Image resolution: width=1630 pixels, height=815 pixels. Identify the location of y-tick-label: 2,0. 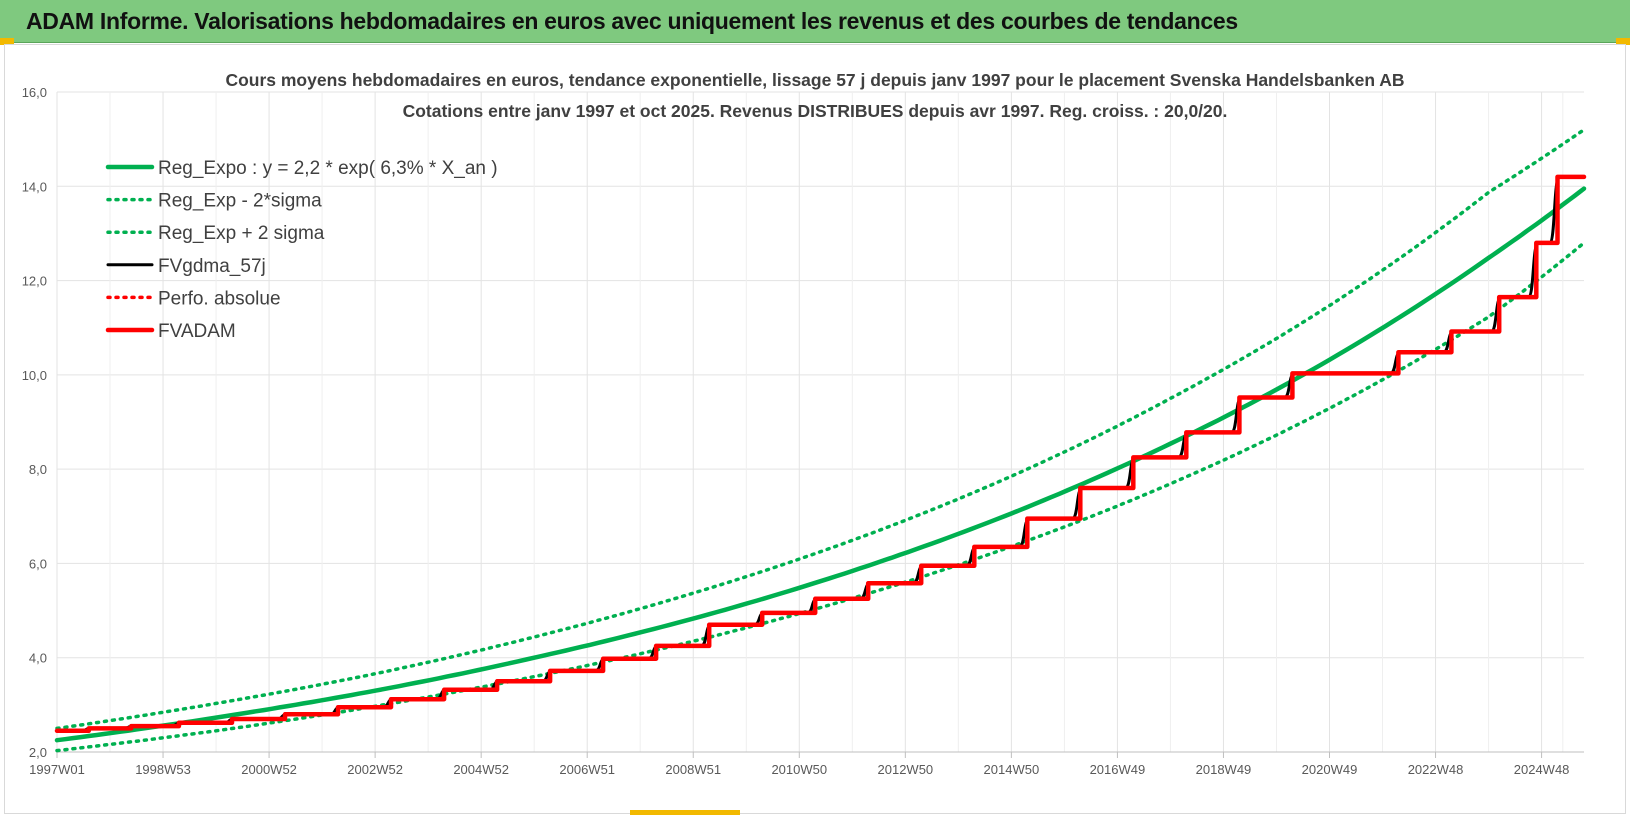
(38, 752).